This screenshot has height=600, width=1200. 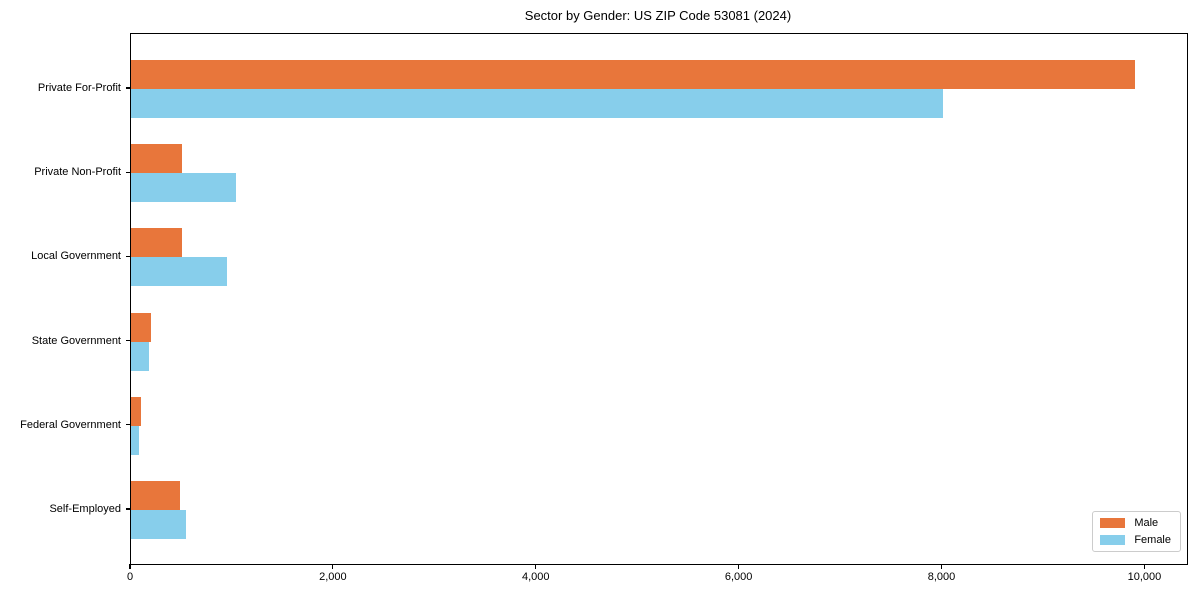 What do you see at coordinates (1136, 531) in the screenshot?
I see `legend: Male Female` at bounding box center [1136, 531].